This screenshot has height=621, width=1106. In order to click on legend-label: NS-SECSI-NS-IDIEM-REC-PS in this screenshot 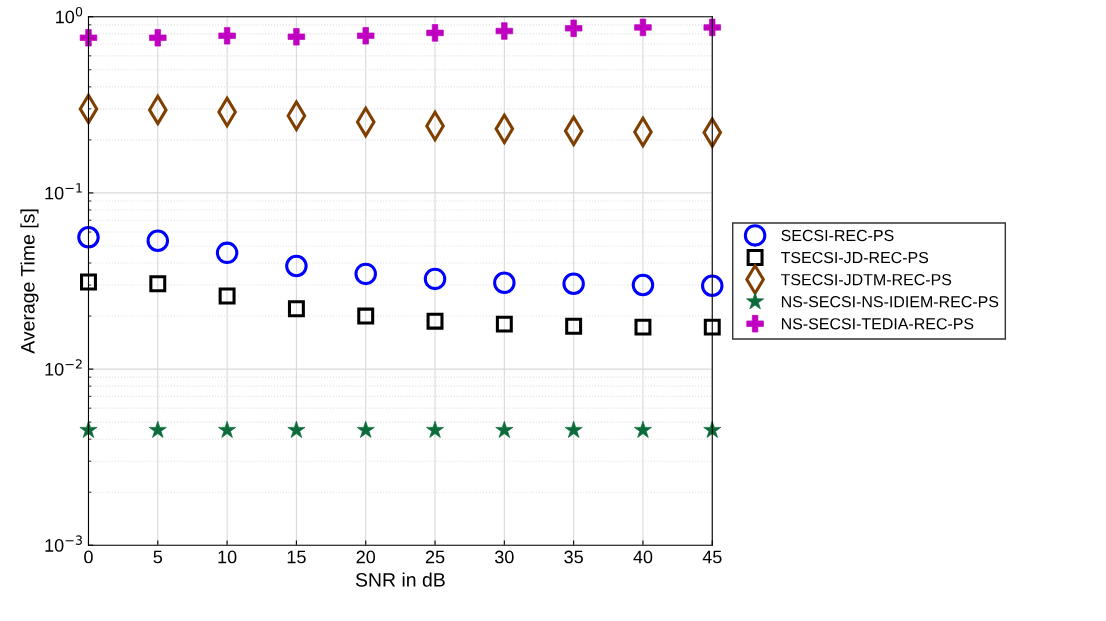, I will do `click(890, 302)`.